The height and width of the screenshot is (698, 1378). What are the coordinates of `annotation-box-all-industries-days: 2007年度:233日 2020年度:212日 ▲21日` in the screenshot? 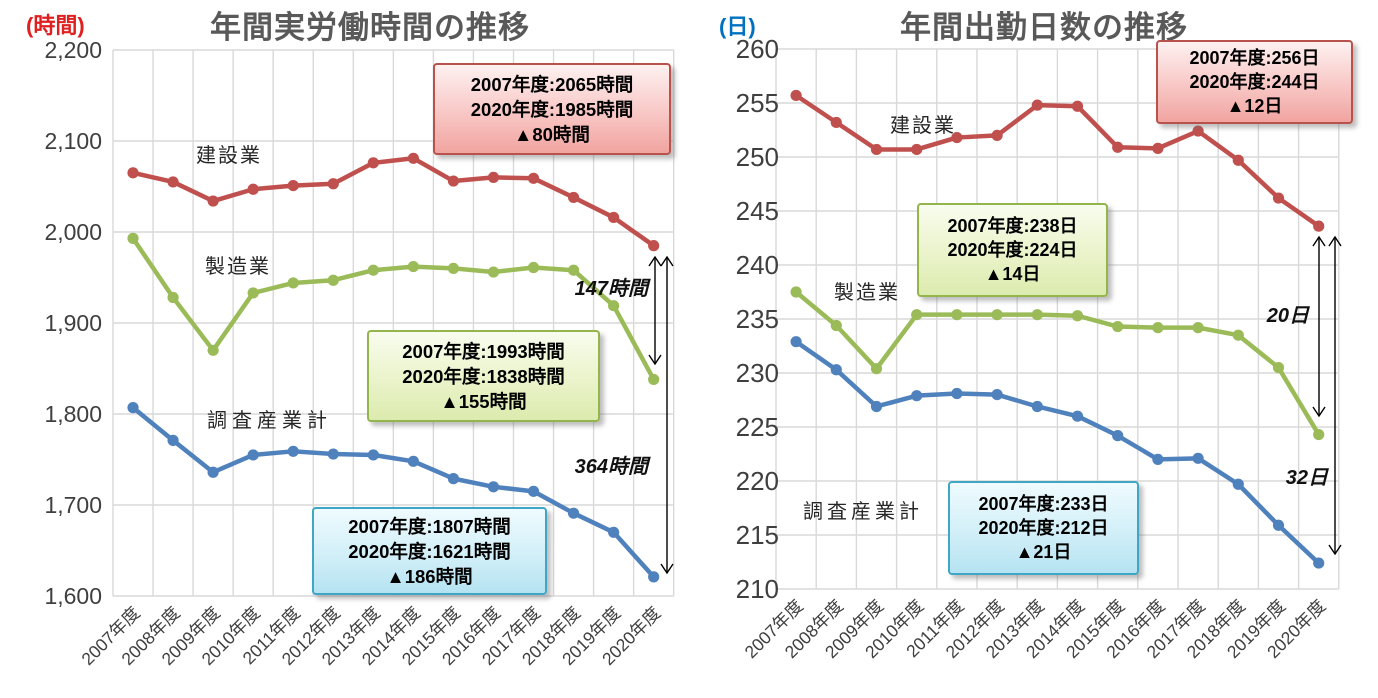 It's located at (1043, 528).